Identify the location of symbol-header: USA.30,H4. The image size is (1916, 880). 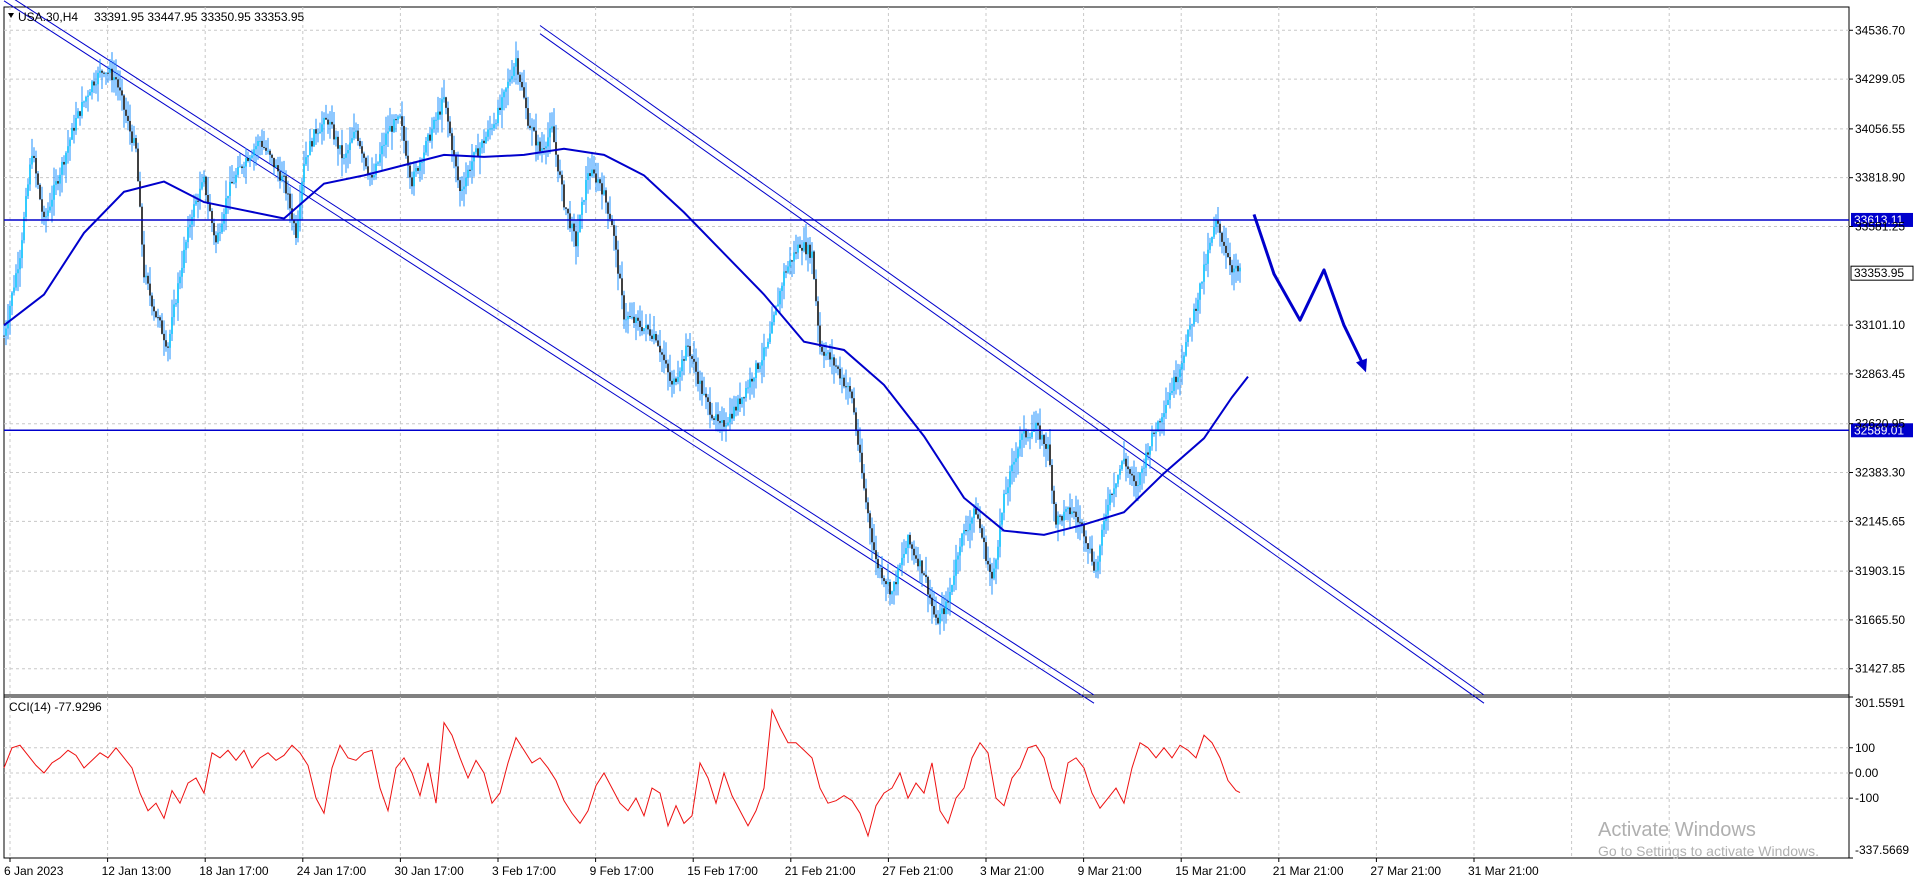
(48, 17).